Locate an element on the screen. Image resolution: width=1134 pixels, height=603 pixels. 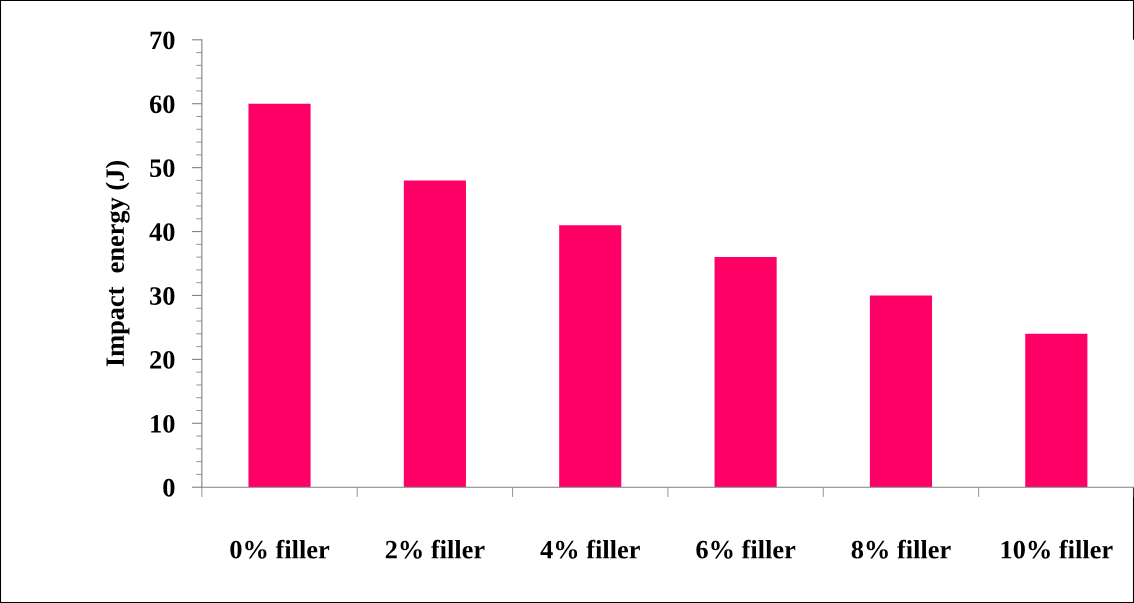
x-tick-label: 10% filler is located at coordinates (1057, 549).